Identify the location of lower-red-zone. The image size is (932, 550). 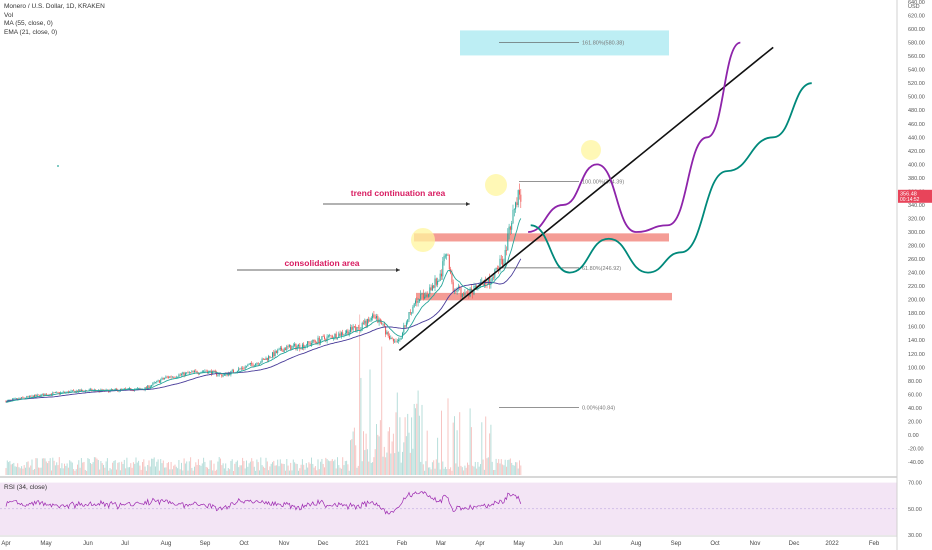
(544, 296).